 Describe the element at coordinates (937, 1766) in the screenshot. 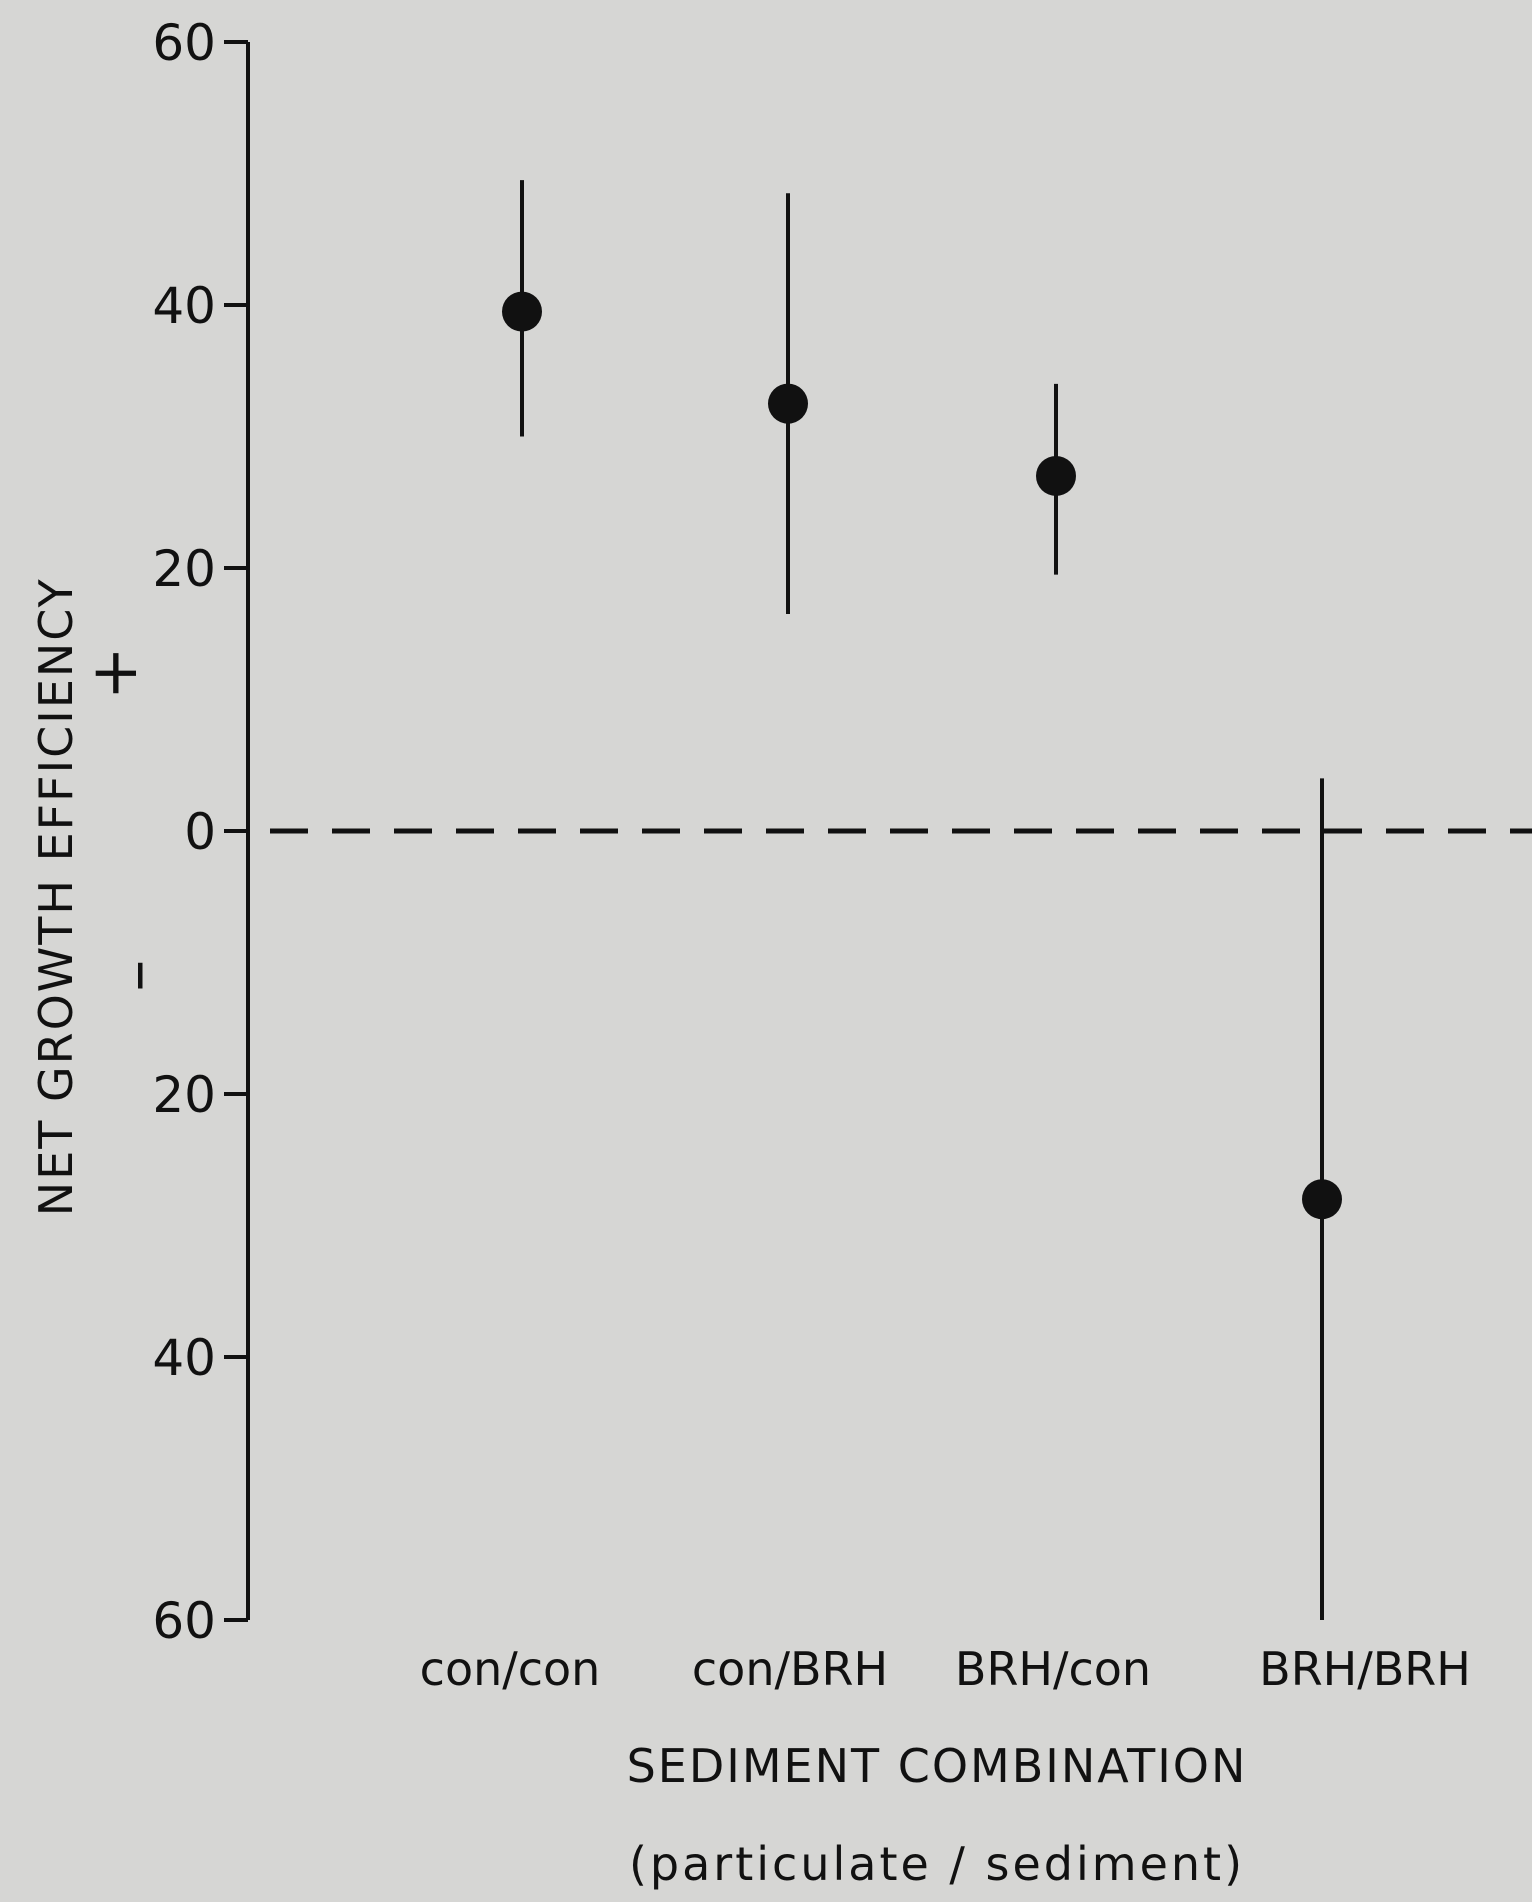

I see `x-axis-title: SEDIMENT COMBINATION` at that location.